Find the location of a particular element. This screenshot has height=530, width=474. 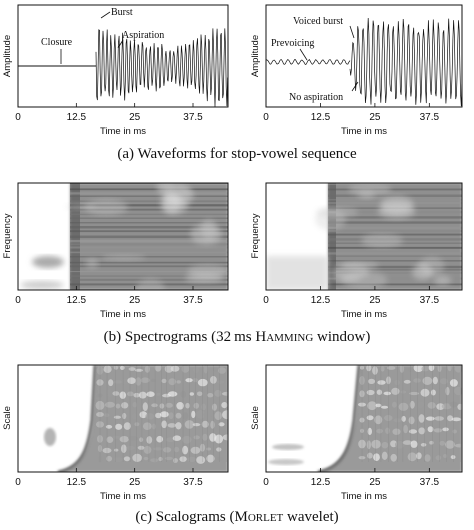

scalogram-right-panel: Scale is located at coordinates (356, 418).